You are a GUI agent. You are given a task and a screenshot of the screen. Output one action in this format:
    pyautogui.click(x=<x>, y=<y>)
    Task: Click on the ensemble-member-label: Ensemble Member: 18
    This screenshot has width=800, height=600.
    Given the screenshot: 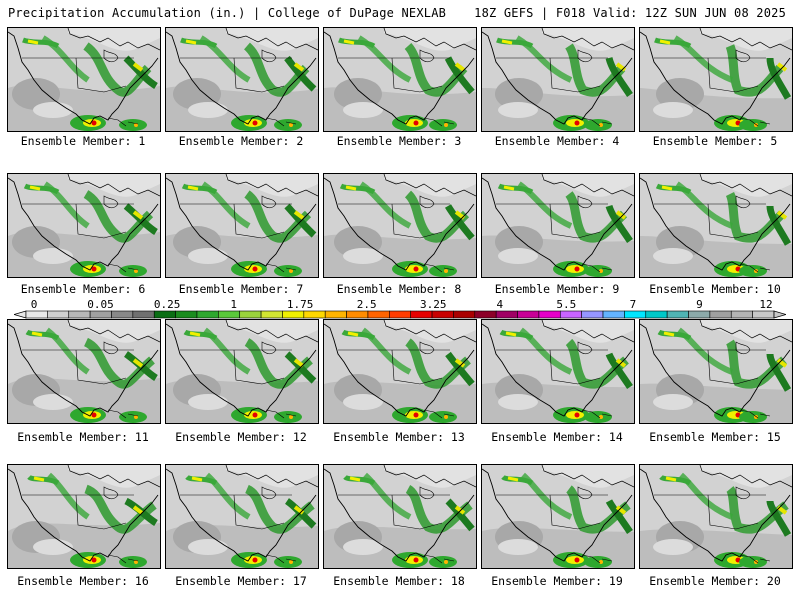 What is the action you would take?
    pyautogui.click(x=399, y=581)
    